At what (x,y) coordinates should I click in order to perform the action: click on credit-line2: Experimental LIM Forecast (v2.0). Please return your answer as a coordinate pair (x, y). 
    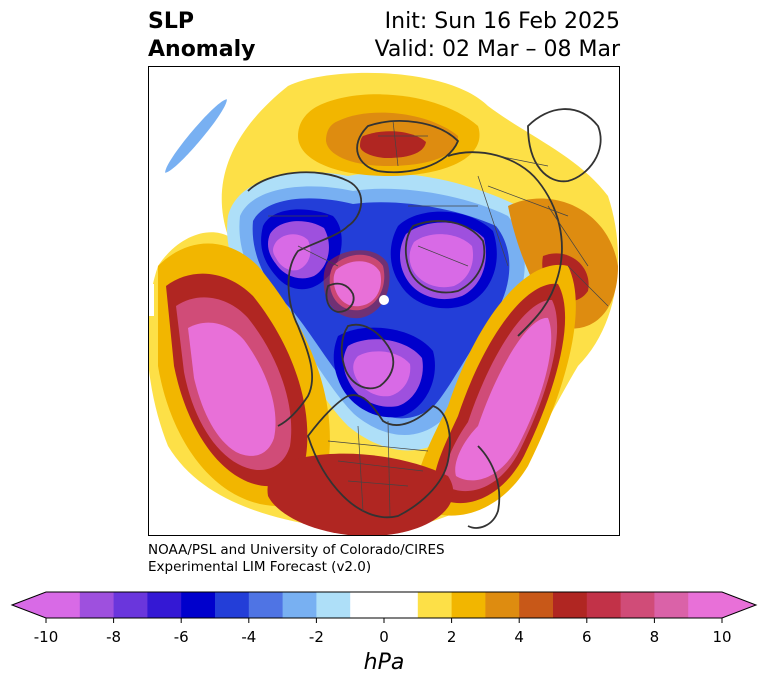
    Looking at the image, I should click on (260, 567).